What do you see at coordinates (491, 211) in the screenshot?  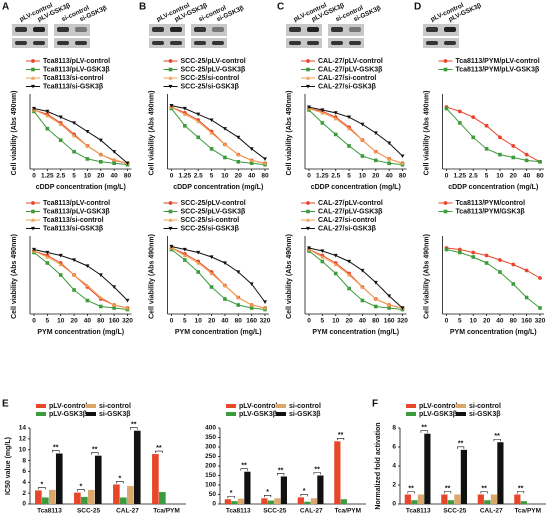 I see `legend-label: Tca8113/PYM/GSK3β` at bounding box center [491, 211].